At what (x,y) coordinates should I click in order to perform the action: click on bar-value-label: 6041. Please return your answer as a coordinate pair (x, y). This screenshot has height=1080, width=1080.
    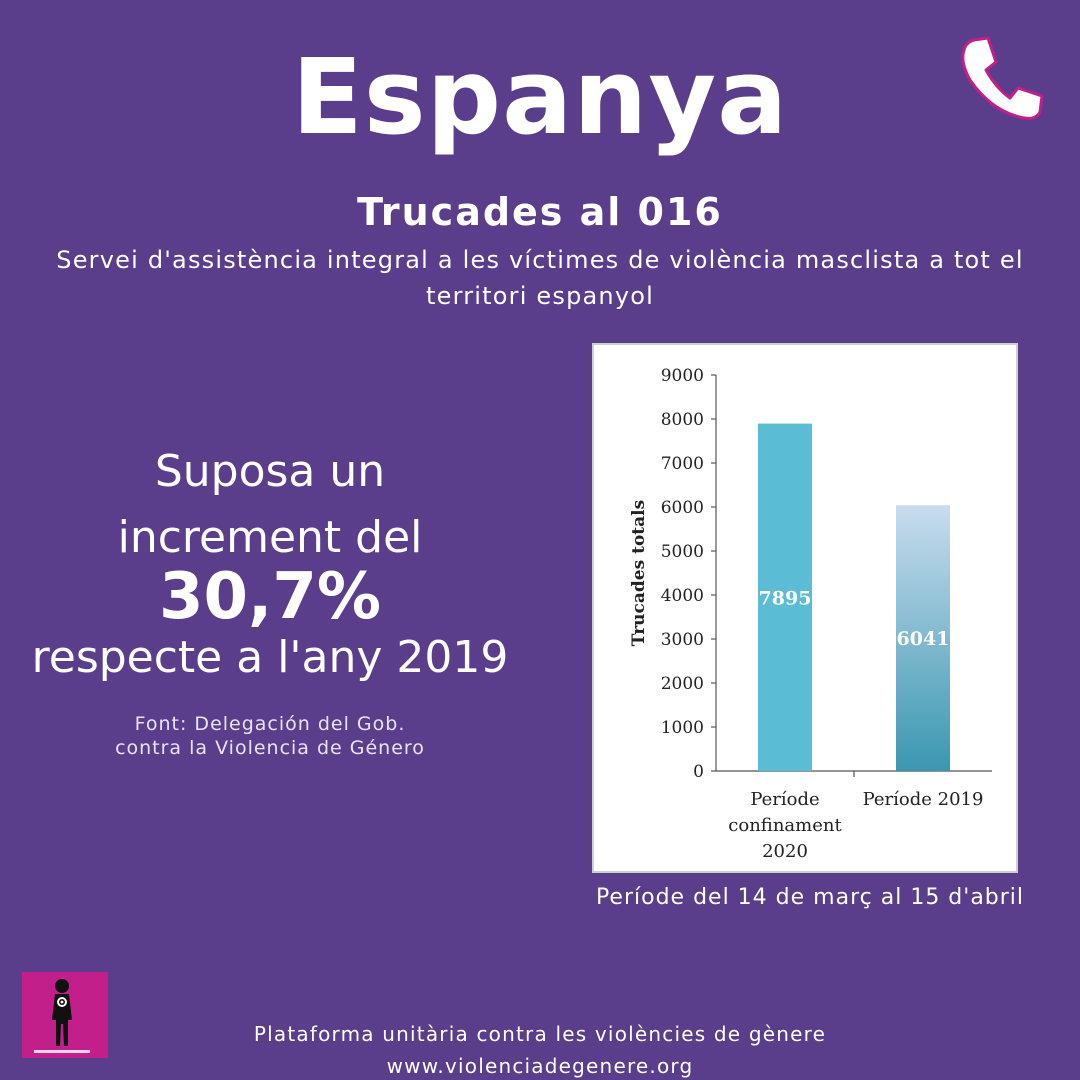
    Looking at the image, I should click on (923, 639).